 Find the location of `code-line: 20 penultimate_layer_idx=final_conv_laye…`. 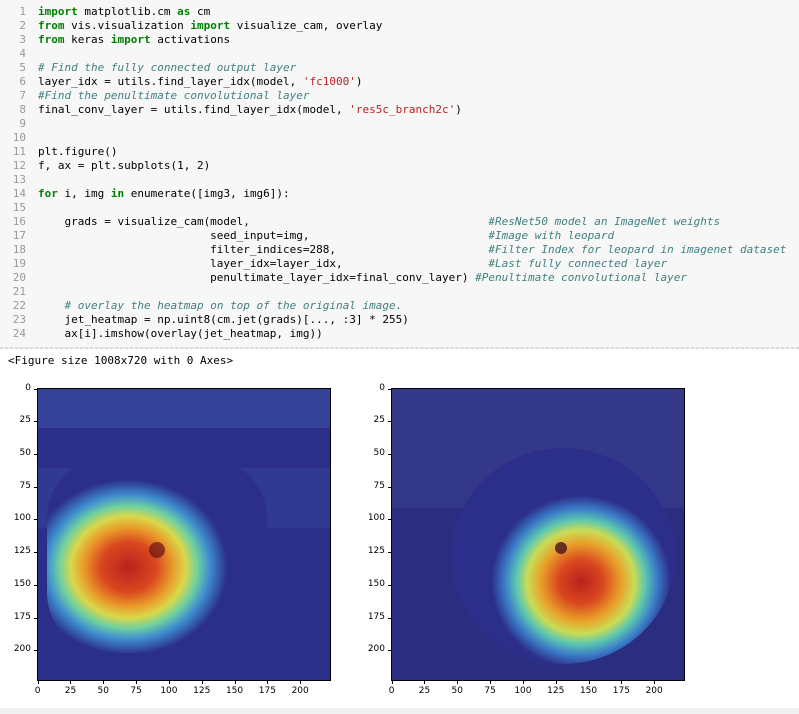

code-line: 20 penultimate_layer_idx=final_conv_laye… is located at coordinates (393, 278).